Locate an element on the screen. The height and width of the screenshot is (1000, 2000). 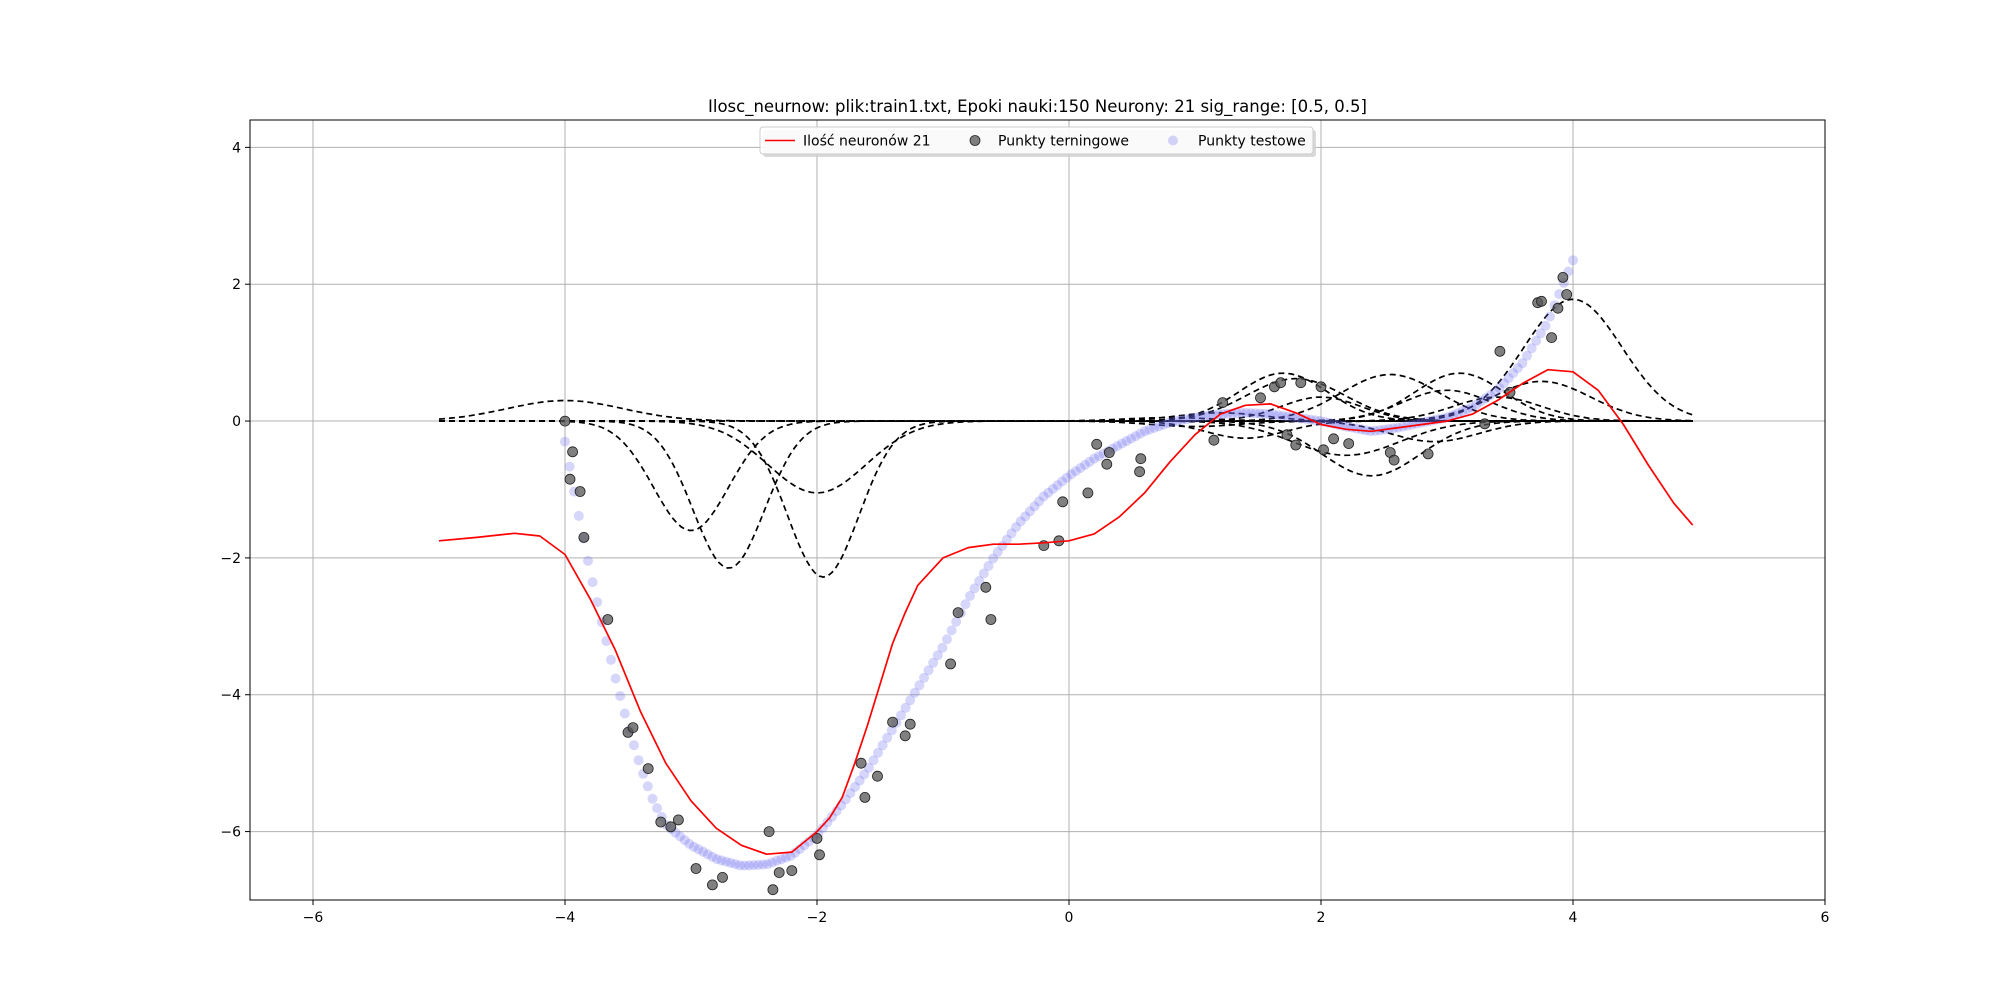
y-tick-label: 2 is located at coordinates (236, 285).